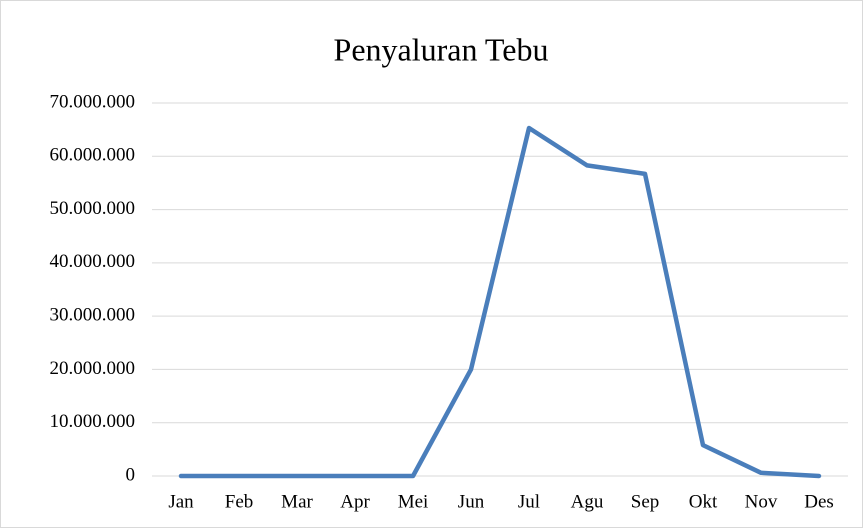 This screenshot has height=529, width=864. Describe the element at coordinates (93, 315) in the screenshot. I see `y-tick-label: 30.000.000` at that location.